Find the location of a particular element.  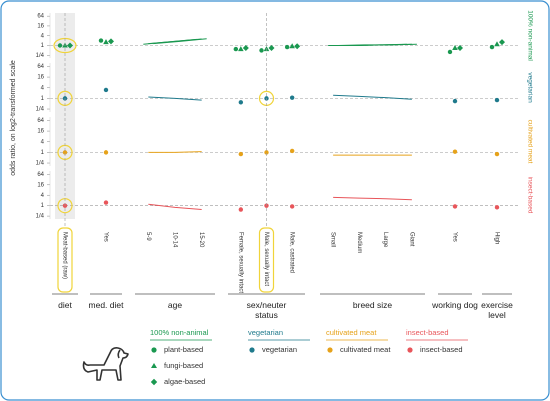

x-tick-label: High is located at coordinates (496, 238).